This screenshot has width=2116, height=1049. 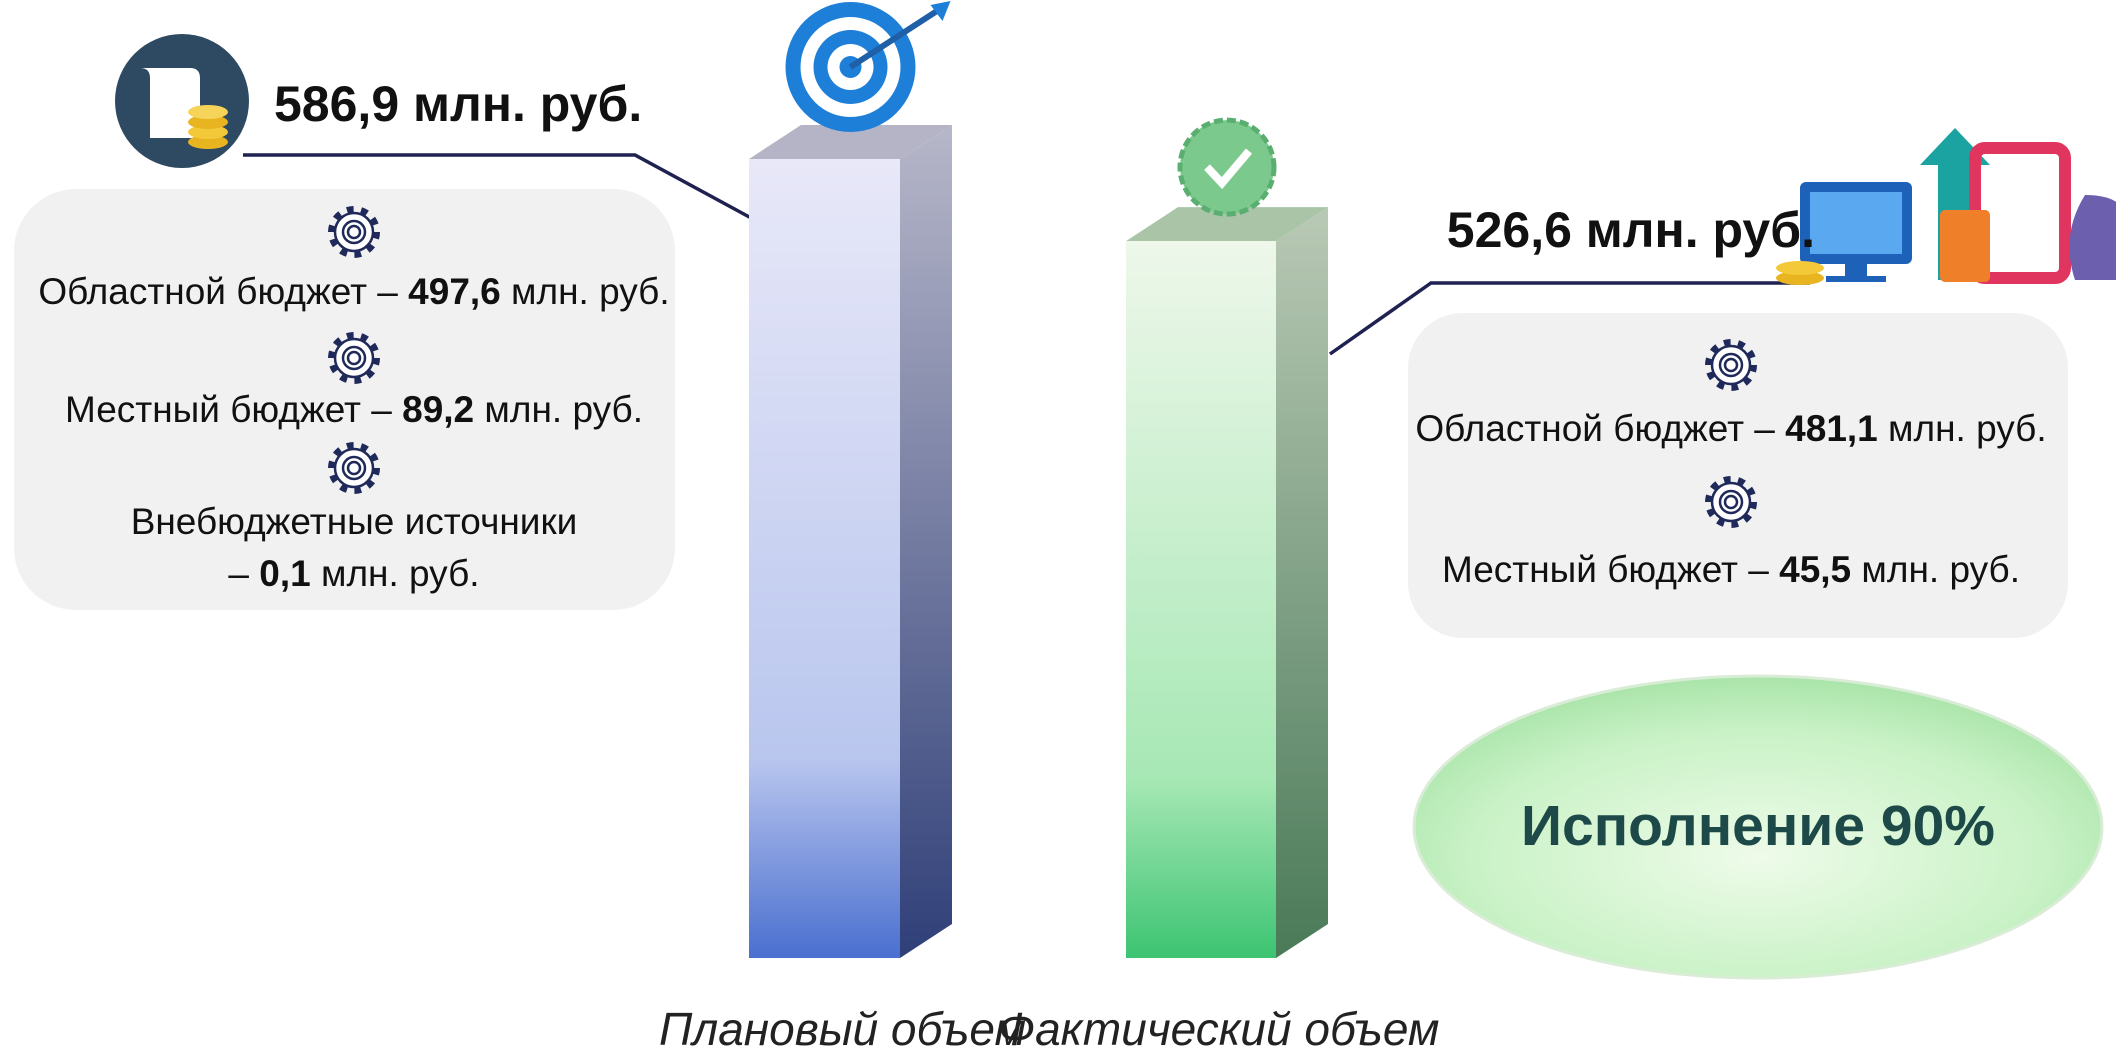 I want to click on amount: 0,1, so click(x=284, y=573).